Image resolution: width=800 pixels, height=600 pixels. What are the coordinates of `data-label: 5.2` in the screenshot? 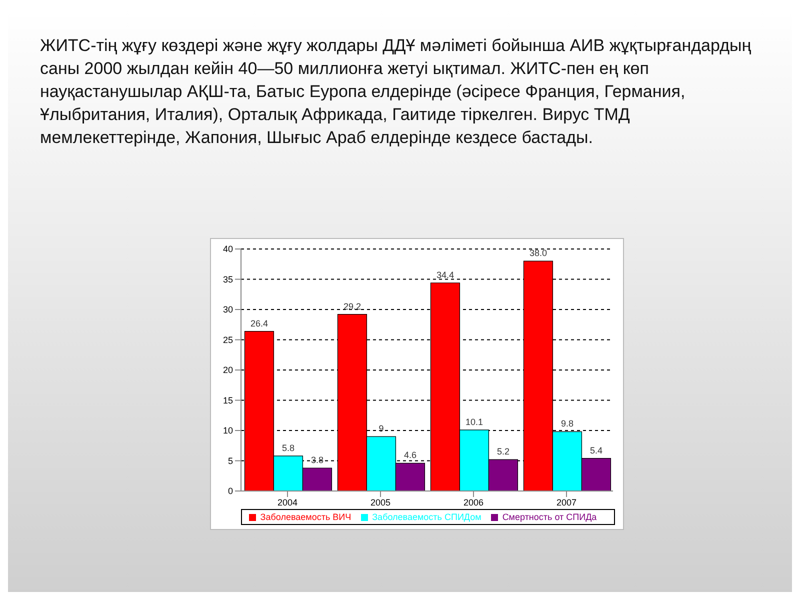 It's located at (503, 451).